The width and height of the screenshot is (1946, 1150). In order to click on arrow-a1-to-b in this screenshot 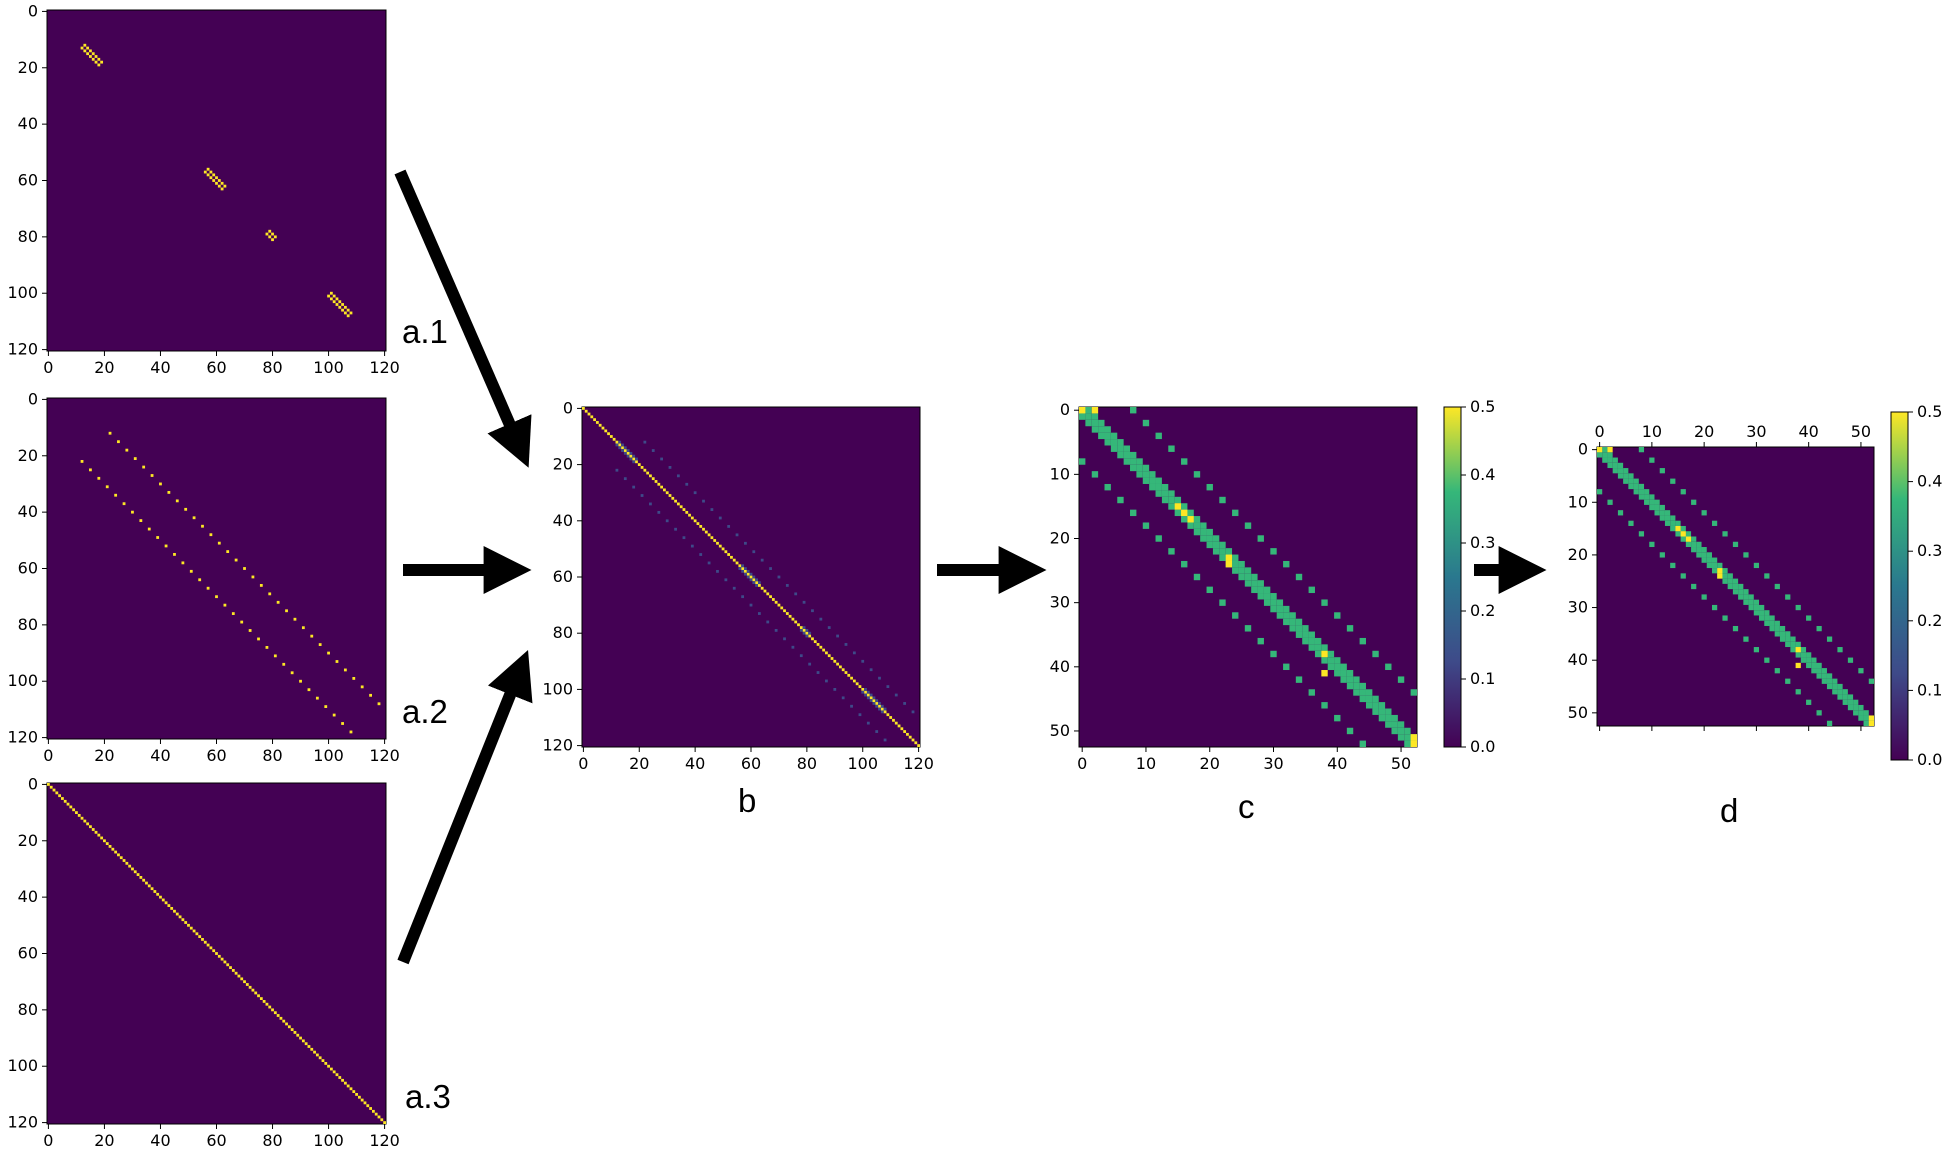, I will do `click(463, 318)`.